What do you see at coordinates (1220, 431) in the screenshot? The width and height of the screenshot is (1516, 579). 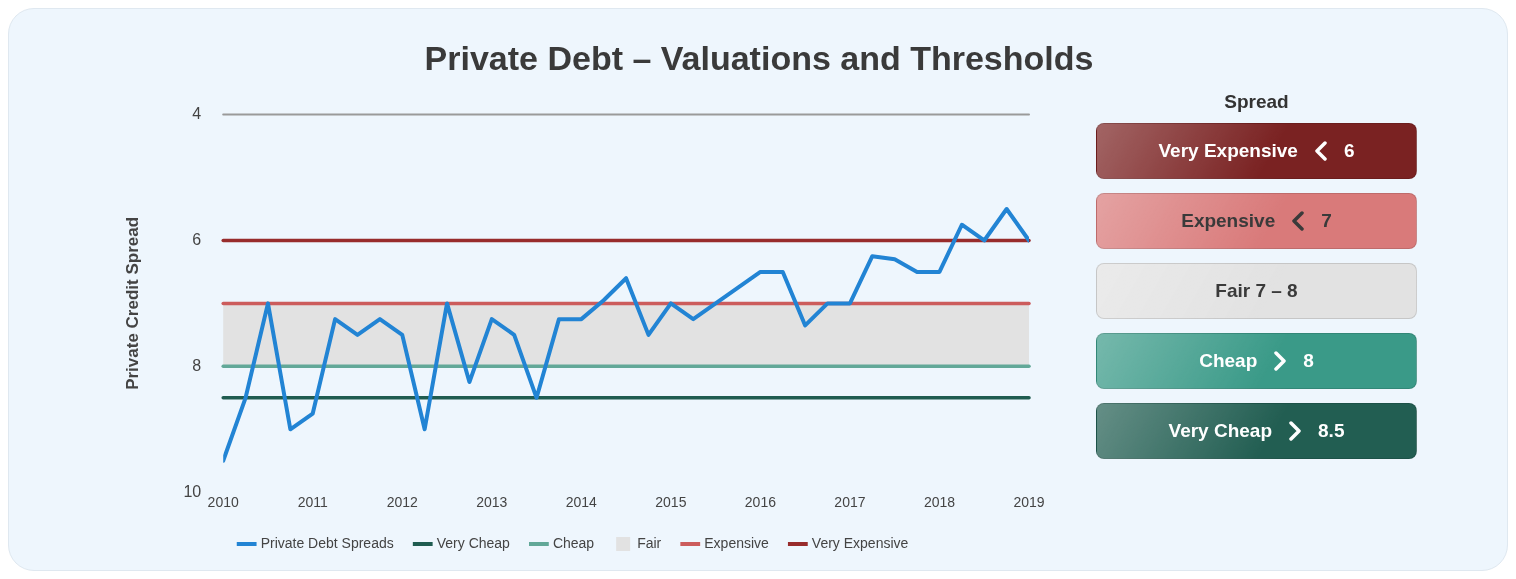 I see `category-label: Very Cheap` at bounding box center [1220, 431].